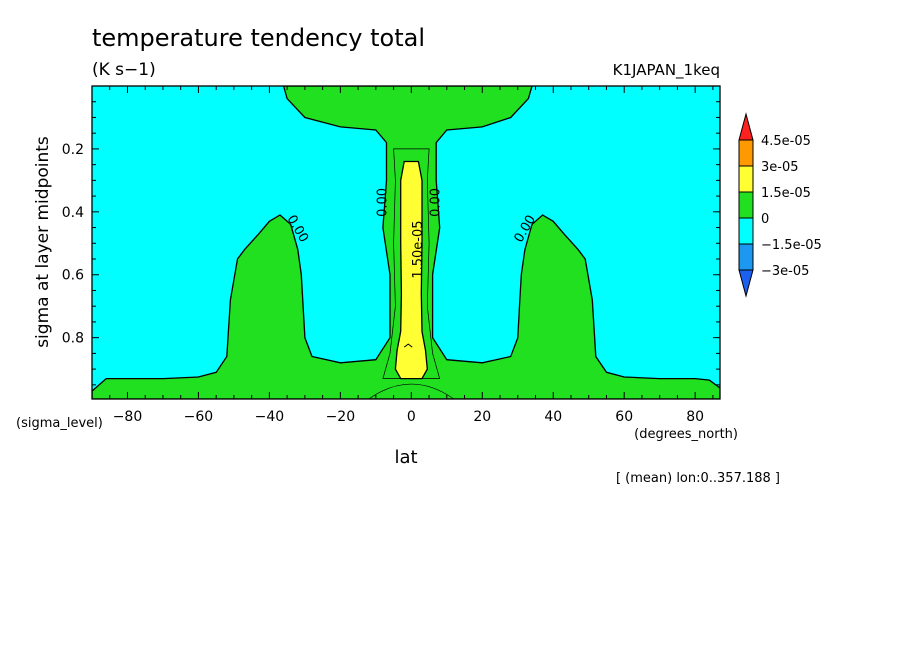 The height and width of the screenshot is (654, 904). I want to click on colorbar-label: 0, so click(765, 219).